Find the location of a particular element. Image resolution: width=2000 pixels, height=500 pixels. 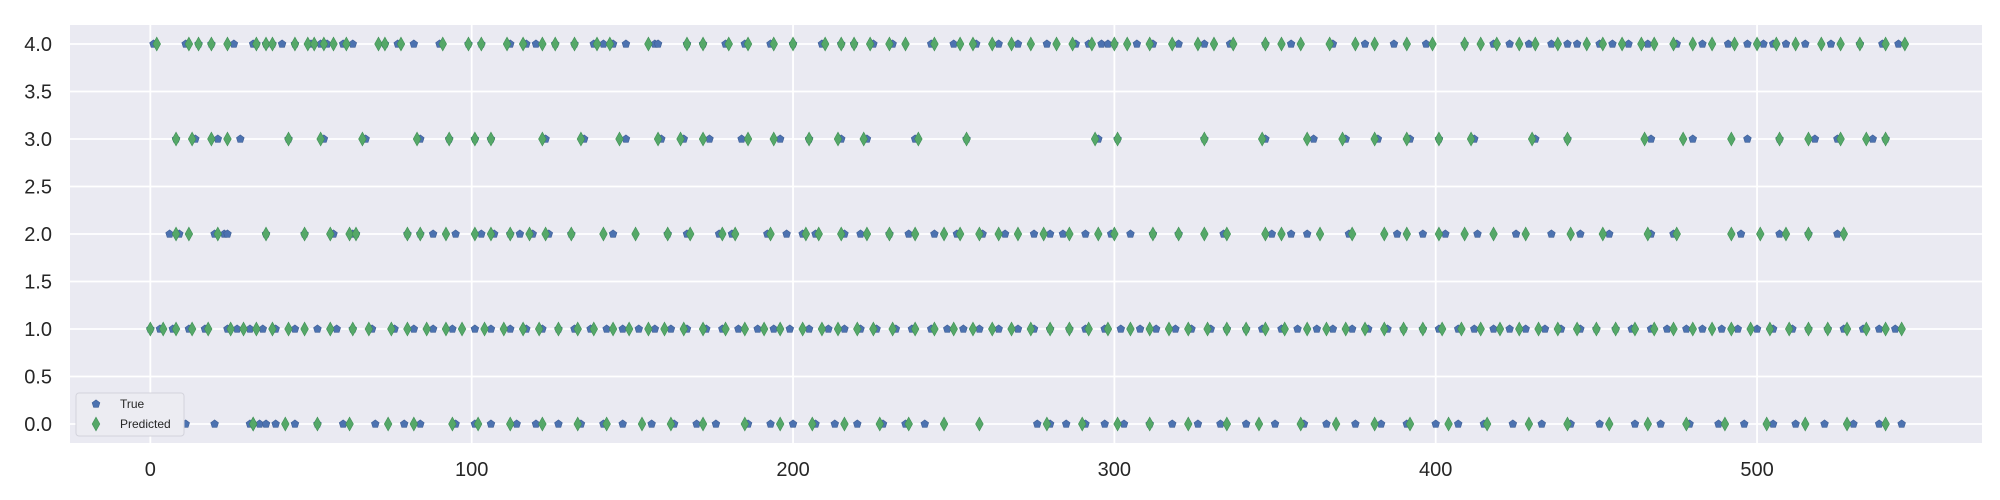

legend-box is located at coordinates (130, 414).